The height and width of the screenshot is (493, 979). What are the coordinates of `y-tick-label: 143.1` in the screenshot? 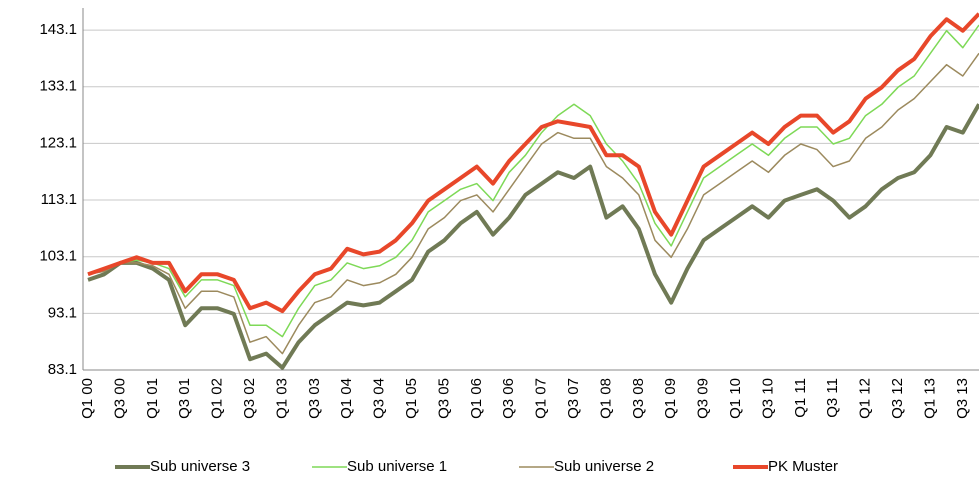 It's located at (58, 29).